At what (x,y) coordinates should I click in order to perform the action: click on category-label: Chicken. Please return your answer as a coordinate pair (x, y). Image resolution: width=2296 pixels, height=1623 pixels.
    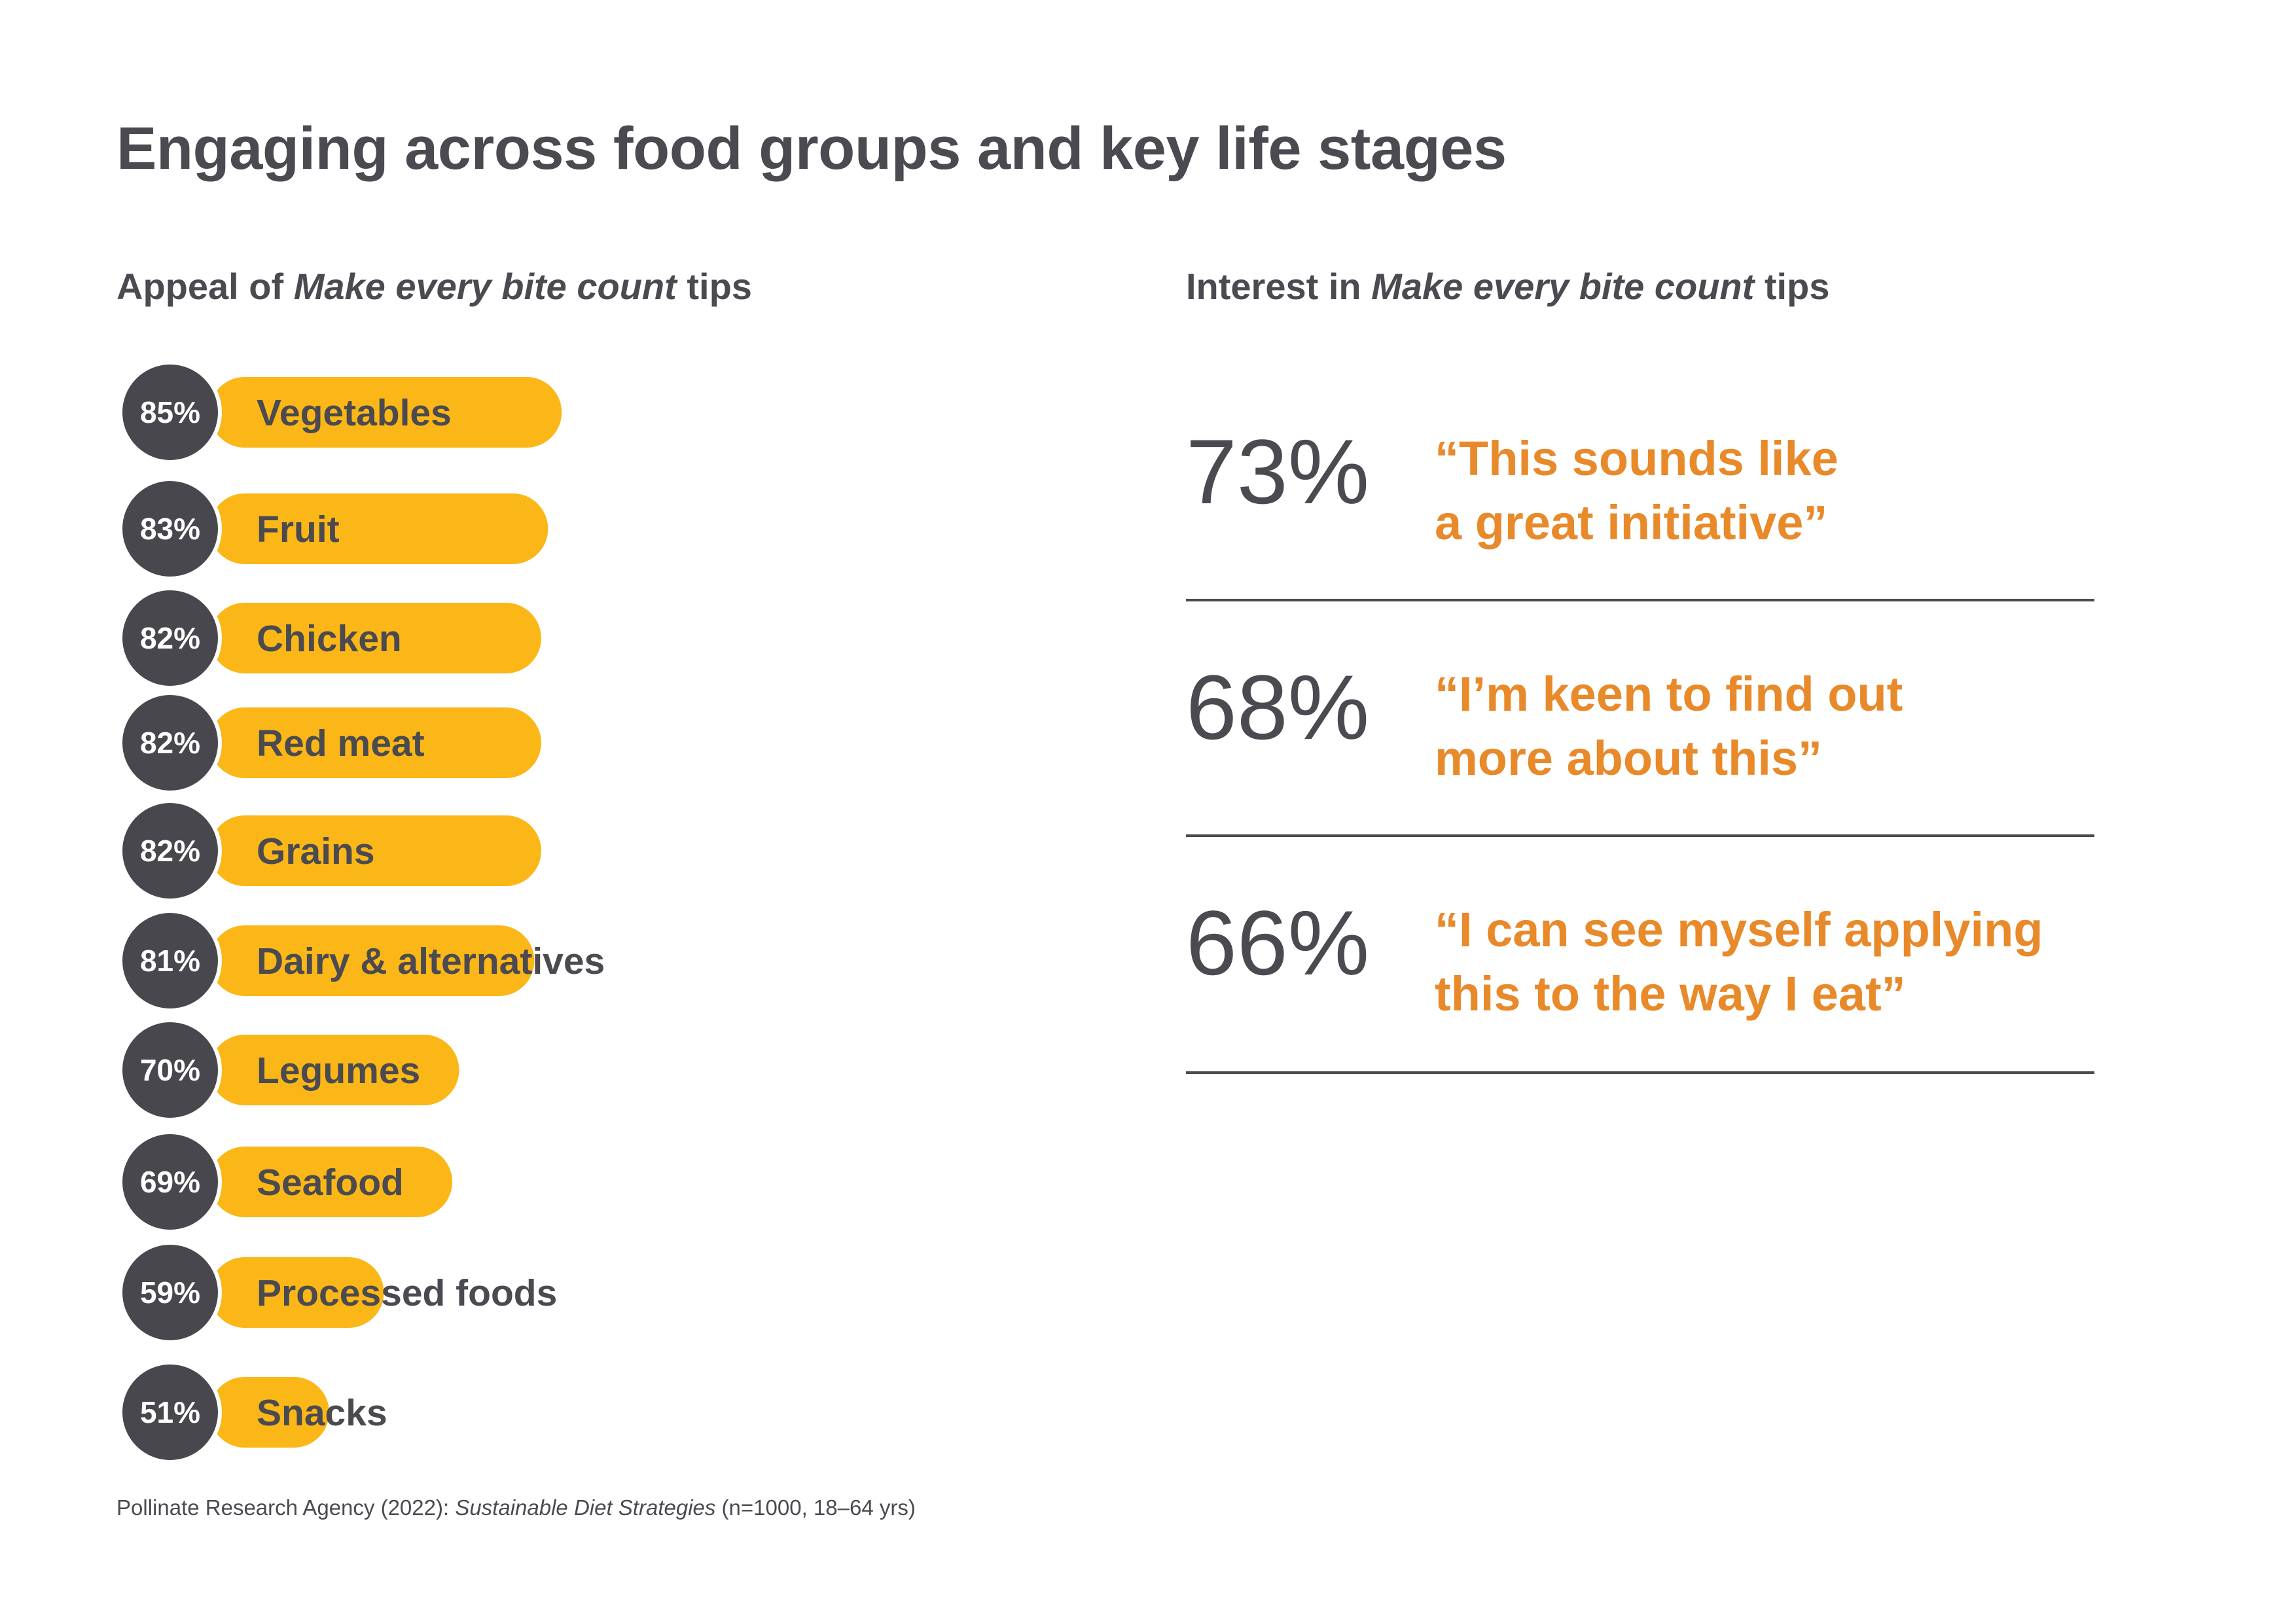
    Looking at the image, I should click on (329, 639).